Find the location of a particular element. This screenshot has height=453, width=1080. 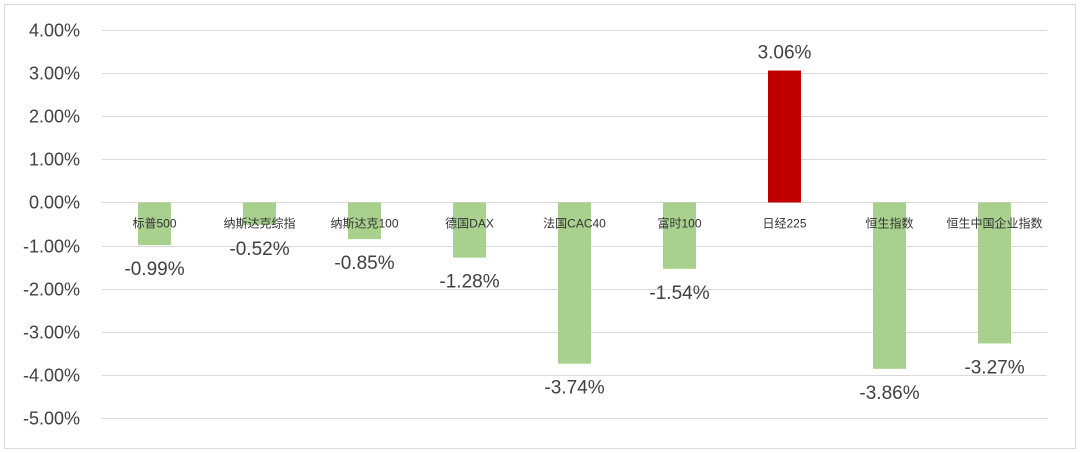

category-label: 恒生中国企业指数 is located at coordinates (994, 222).